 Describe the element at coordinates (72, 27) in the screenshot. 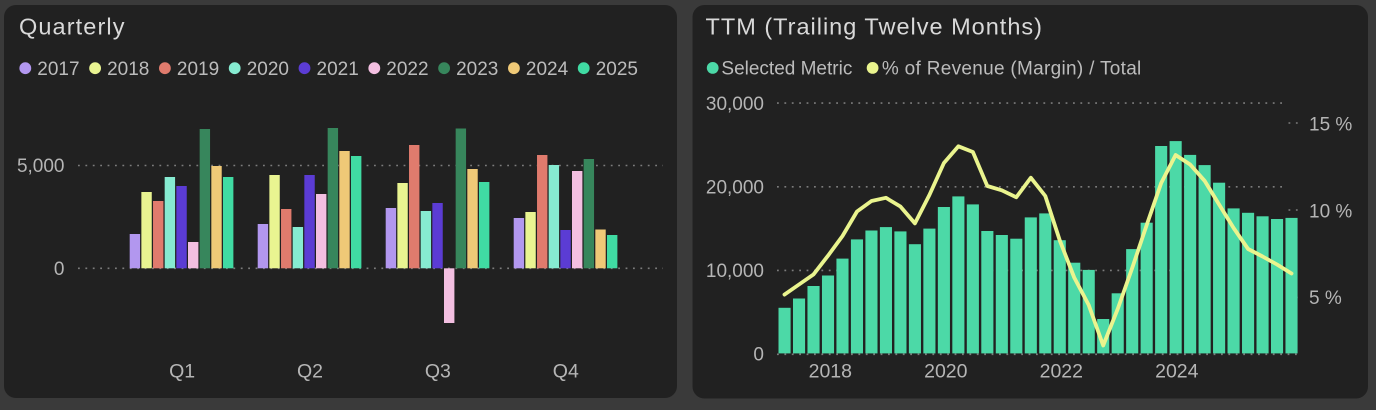

I see `svg-text: Quarterly` at that location.